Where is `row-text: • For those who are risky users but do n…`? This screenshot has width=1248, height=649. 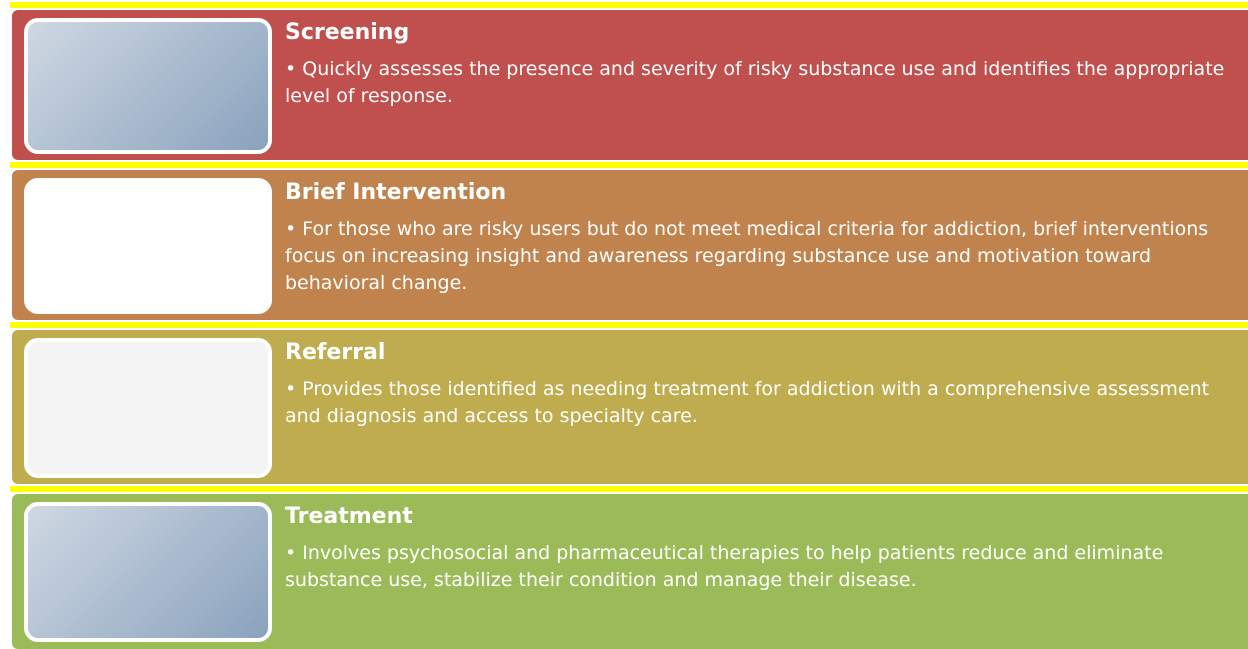 row-text: • For those who are risky users but do n… is located at coordinates (747, 256).